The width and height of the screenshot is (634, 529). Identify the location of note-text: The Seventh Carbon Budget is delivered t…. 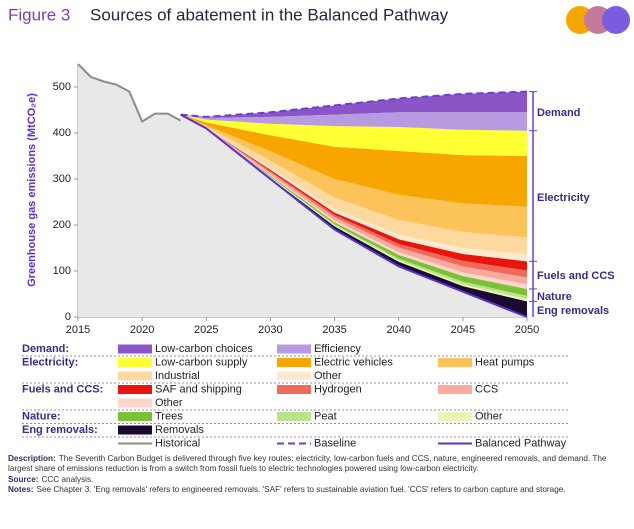
(307, 464).